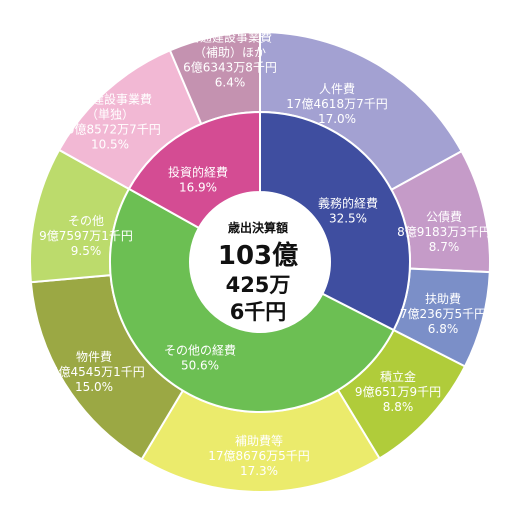 The image size is (520, 508). Describe the element at coordinates (86, 221) in the screenshot. I see `outer-label-6-line: その他` at that location.